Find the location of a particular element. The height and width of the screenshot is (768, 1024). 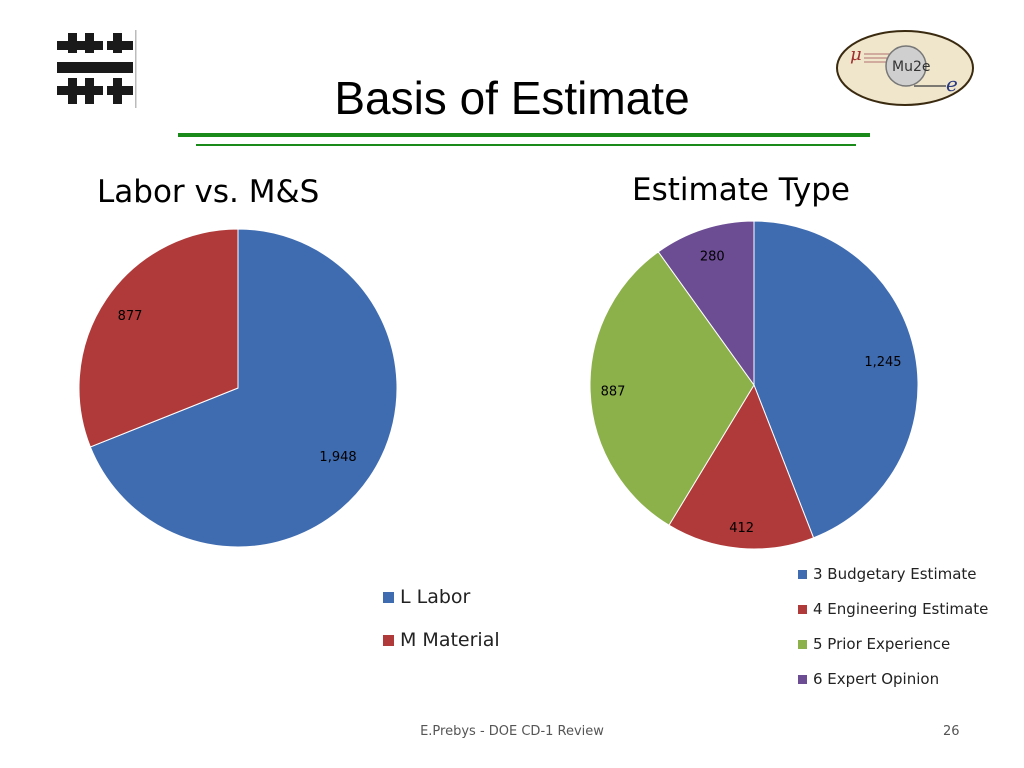

mu-symbol: μ is located at coordinates (856, 54).